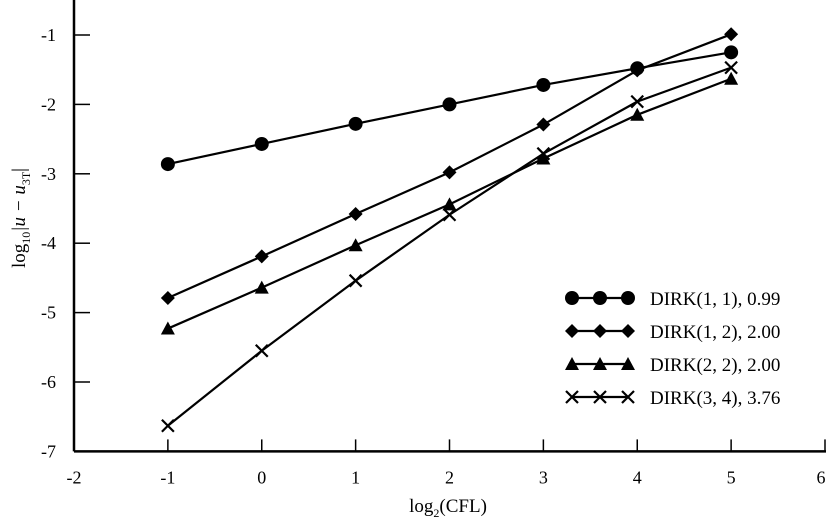  I want to click on legend-label: DIRK(1, 2), 2.00, so click(715, 332).